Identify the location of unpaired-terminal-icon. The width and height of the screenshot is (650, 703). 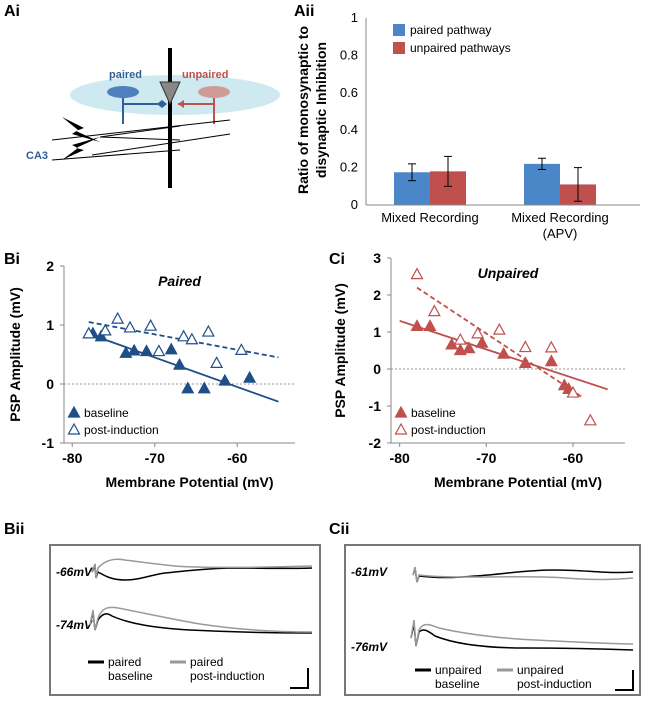
(181, 104).